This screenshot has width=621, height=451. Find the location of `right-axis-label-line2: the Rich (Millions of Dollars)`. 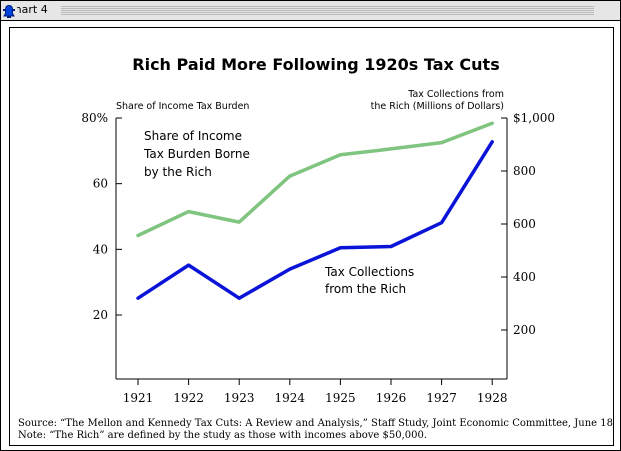

right-axis-label-line2: the Rich (Millions of Dollars) is located at coordinates (437, 106).